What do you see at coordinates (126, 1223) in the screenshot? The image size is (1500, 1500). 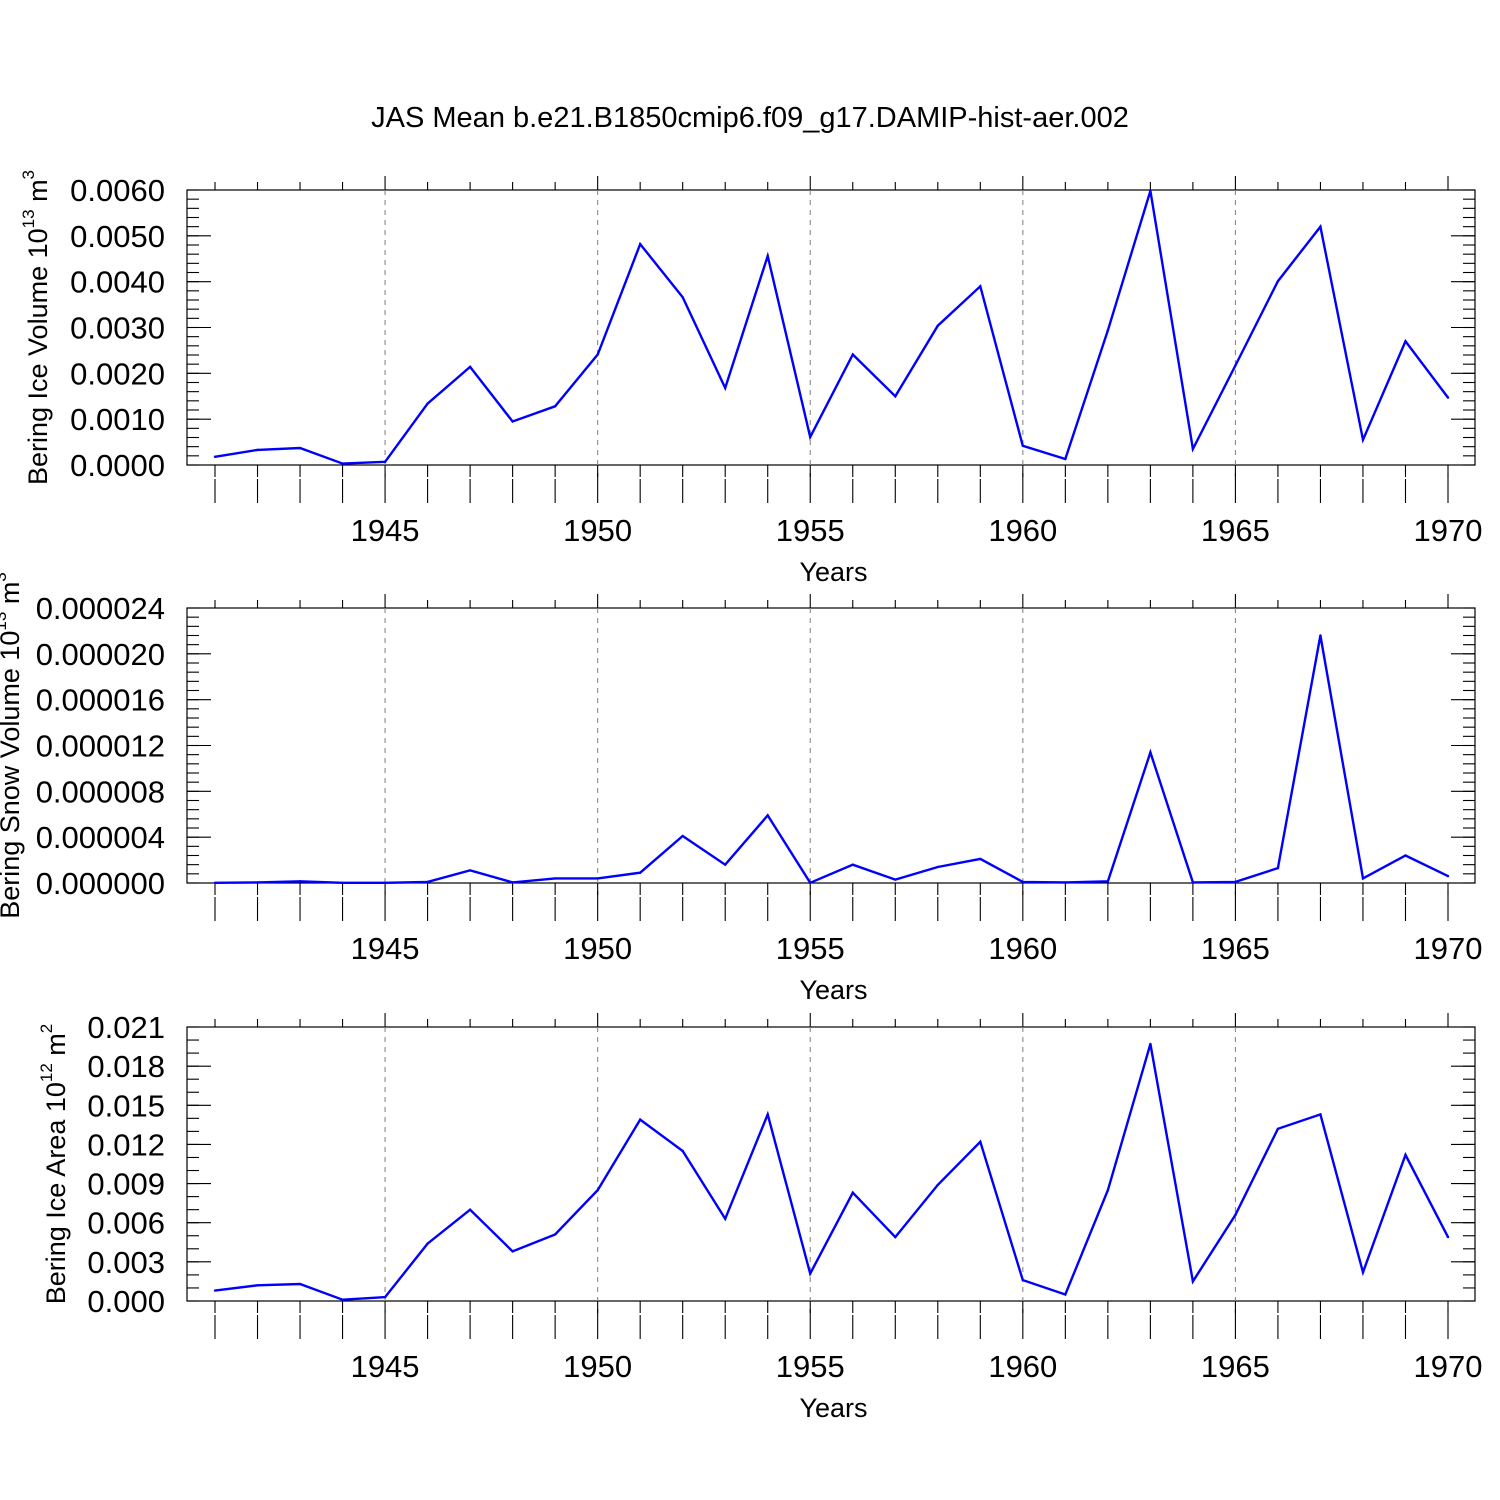 I see `y-tick-label: 0.006` at bounding box center [126, 1223].